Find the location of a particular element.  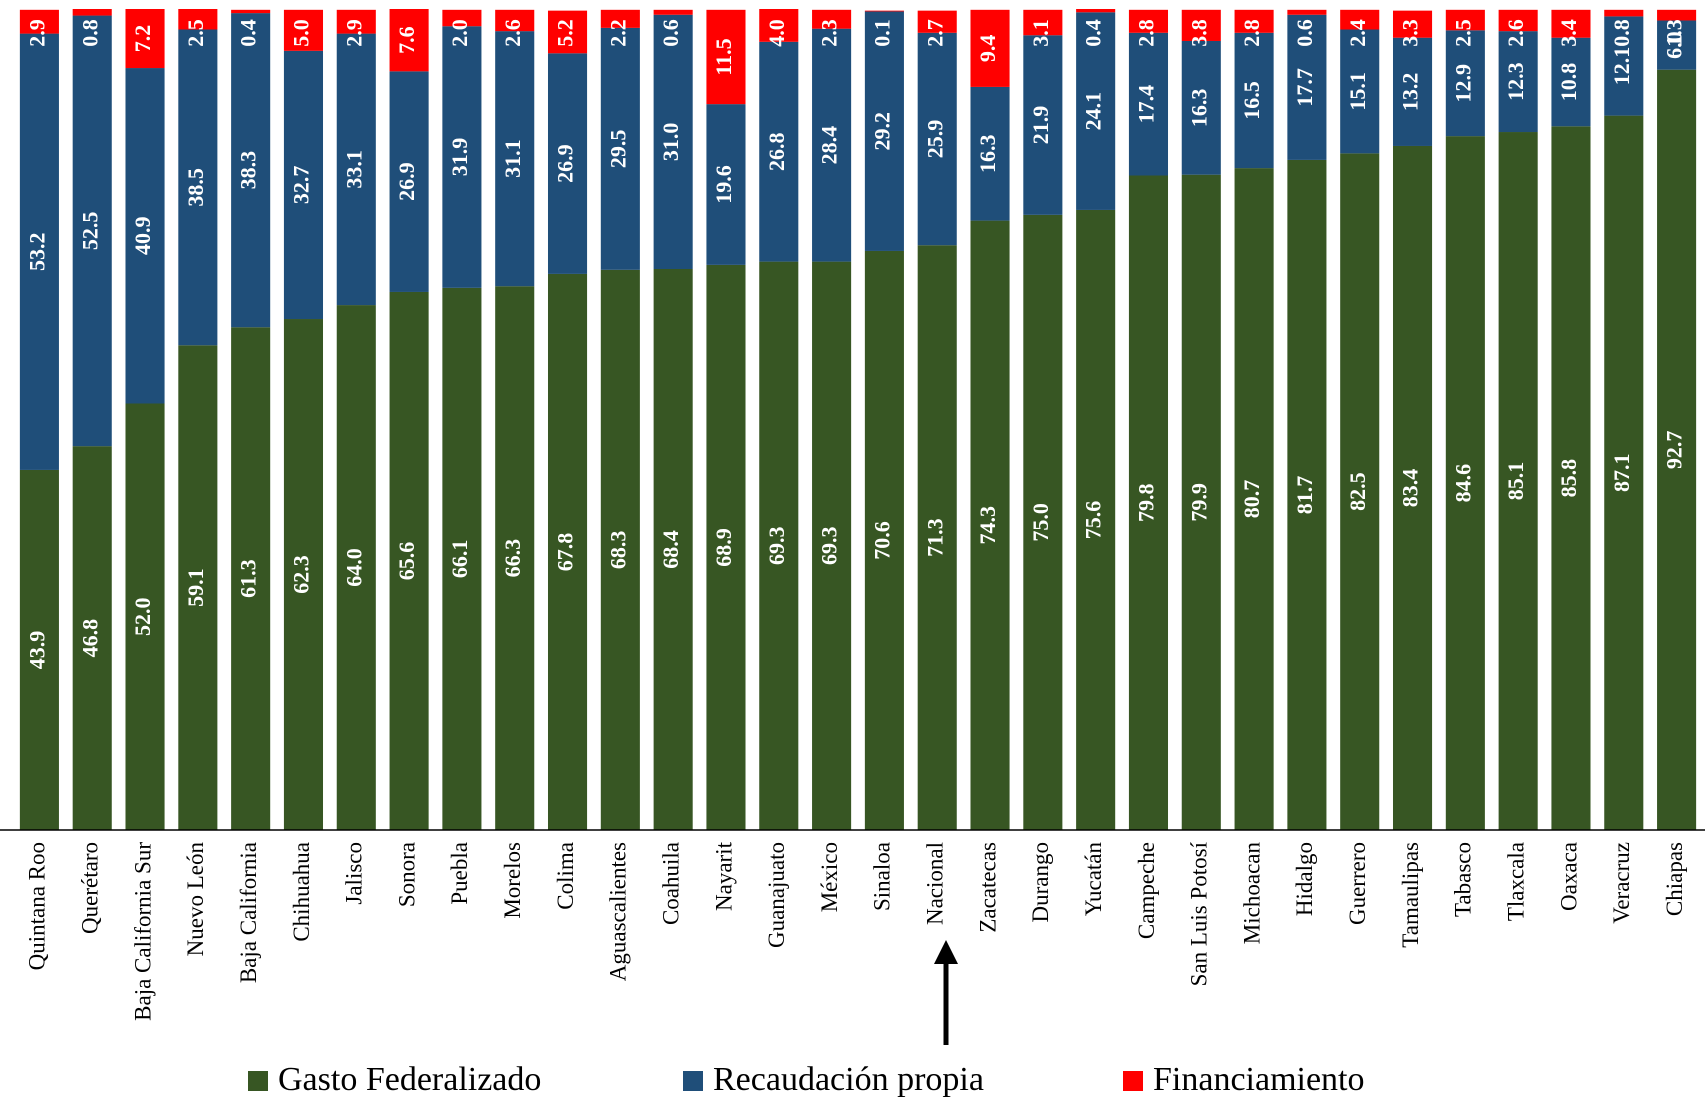

data-label: 26.8 is located at coordinates (776, 151).